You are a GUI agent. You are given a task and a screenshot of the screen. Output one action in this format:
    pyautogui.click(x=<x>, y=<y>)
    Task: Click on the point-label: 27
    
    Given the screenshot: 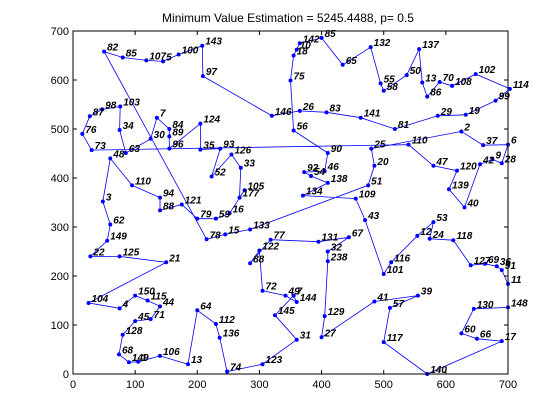 What is the action you would take?
    pyautogui.click(x=330, y=333)
    